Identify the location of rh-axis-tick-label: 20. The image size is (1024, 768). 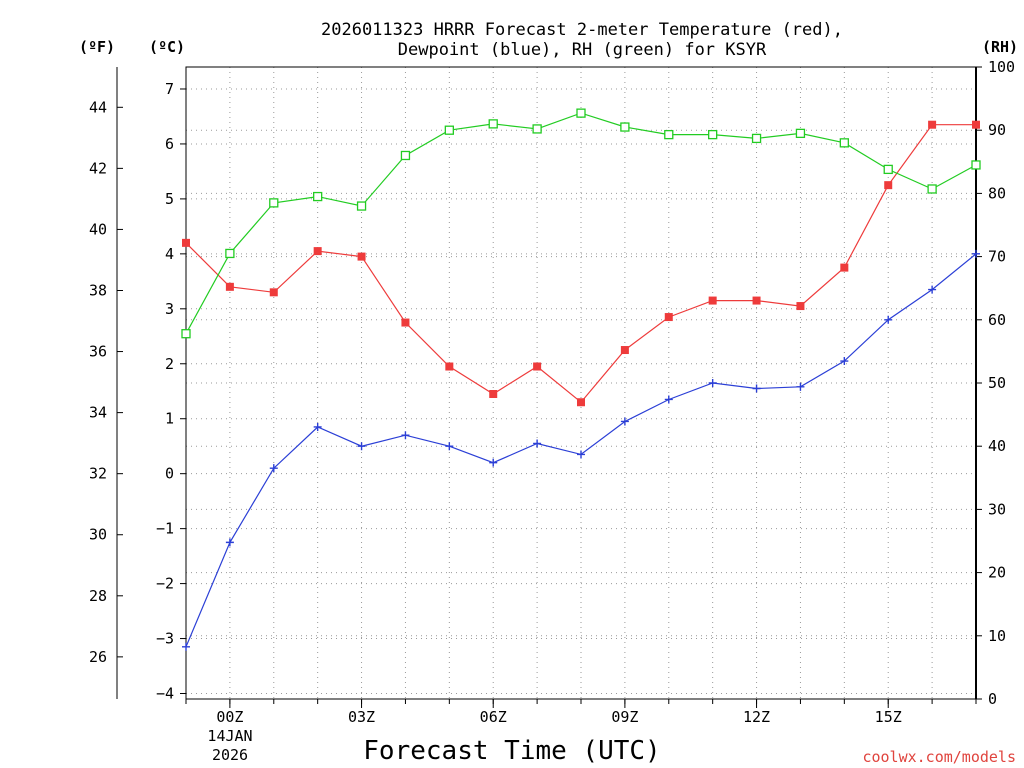
(997, 573).